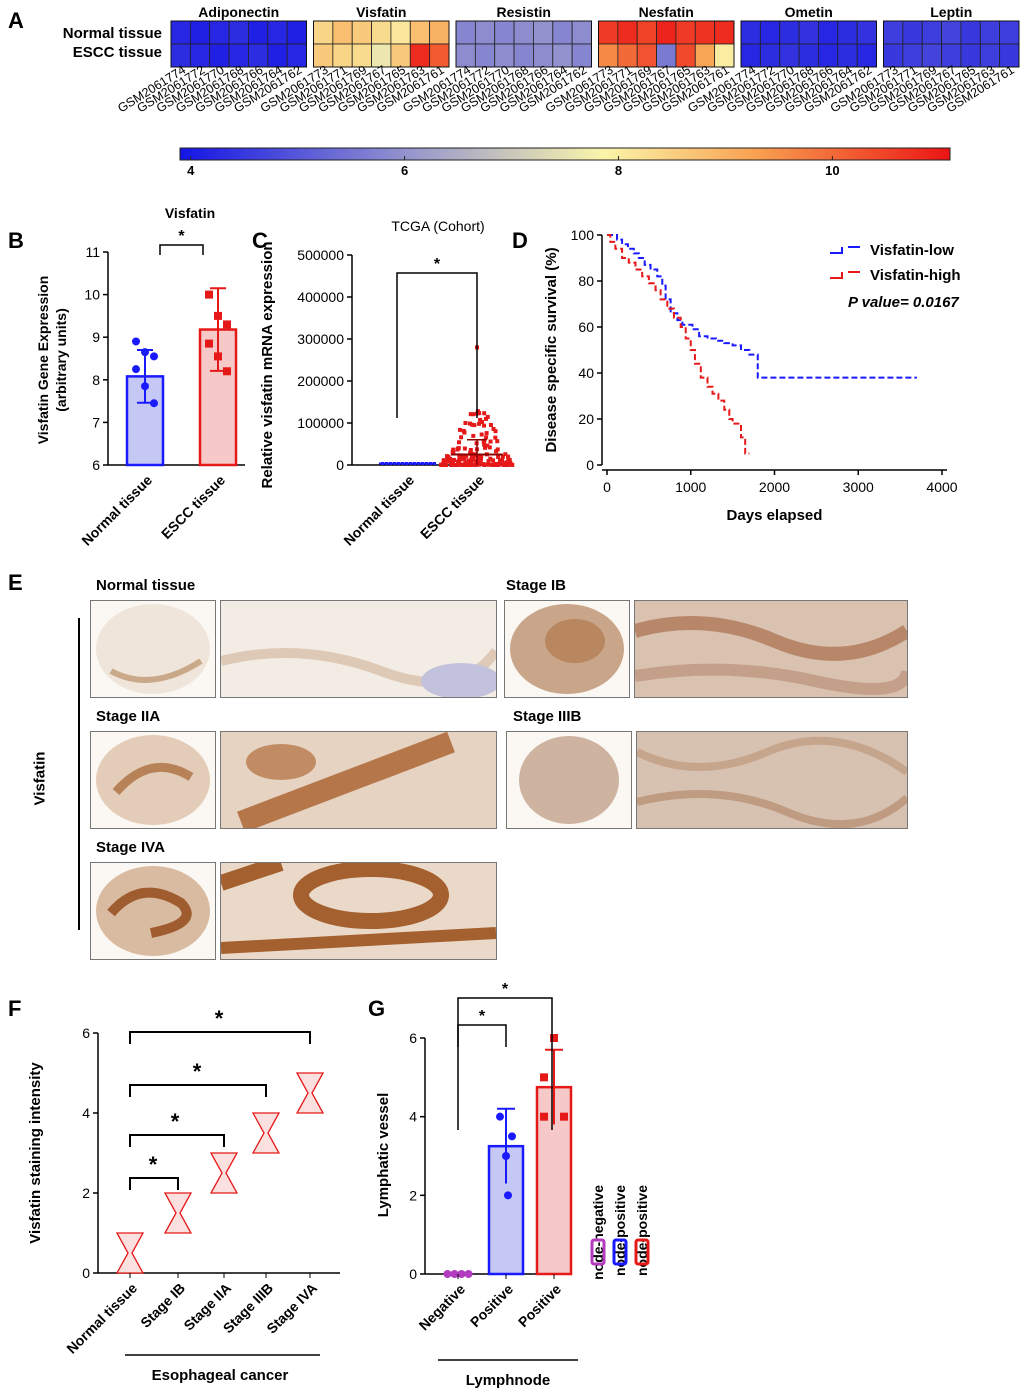 This screenshot has height=1392, width=1020. I want to click on chart-b-category: ESCC tissue, so click(193, 507).